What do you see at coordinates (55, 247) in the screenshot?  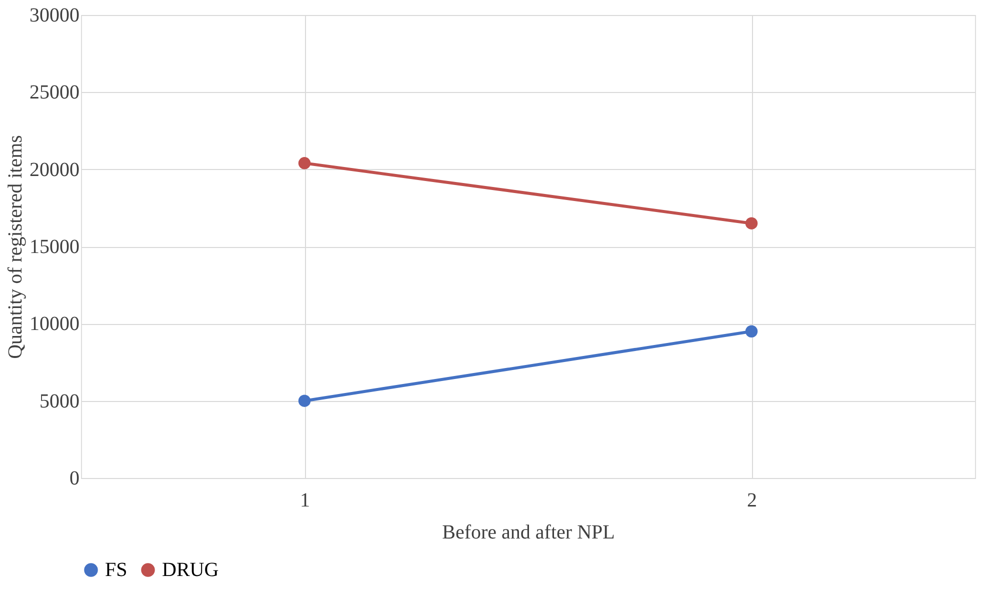 I see `y-tick-label: 15000` at bounding box center [55, 247].